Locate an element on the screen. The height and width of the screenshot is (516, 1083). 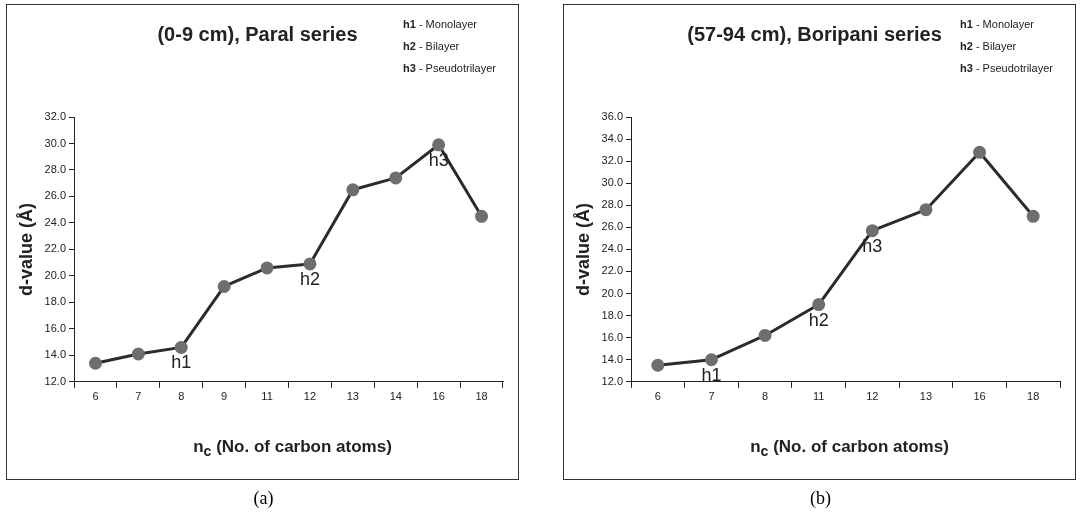
y-tick-label: 36.0 is located at coordinates (612, 116).